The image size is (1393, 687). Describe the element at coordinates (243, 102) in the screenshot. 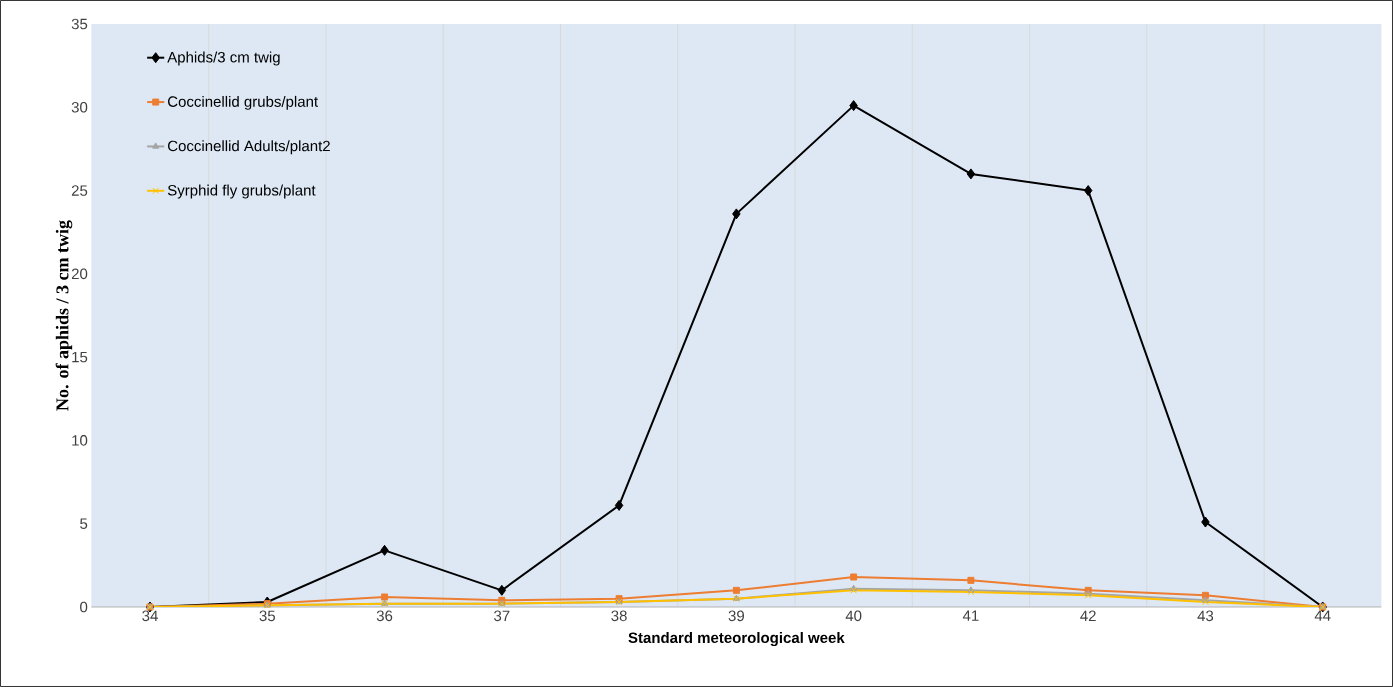

I see `legend-label: Coccinellid grubs/plant` at that location.